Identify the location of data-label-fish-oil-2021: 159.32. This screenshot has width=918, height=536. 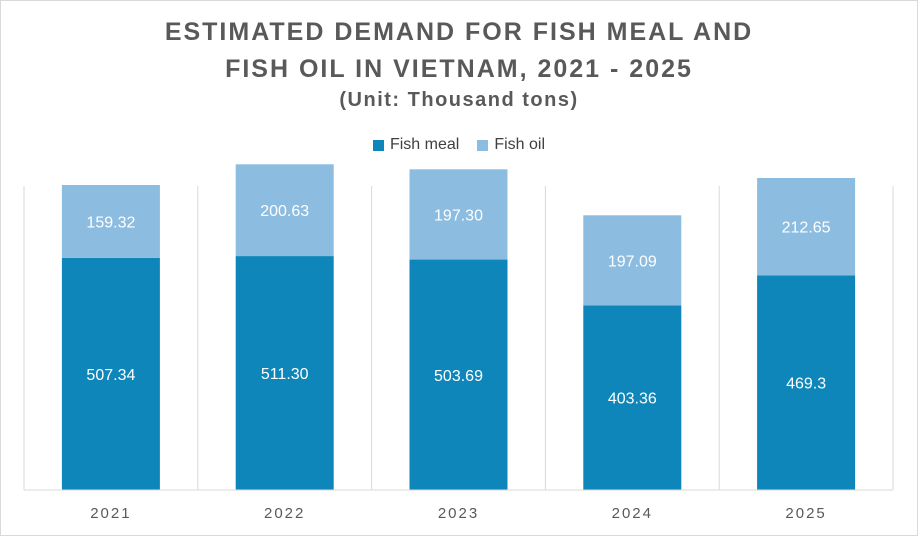
(110, 222).